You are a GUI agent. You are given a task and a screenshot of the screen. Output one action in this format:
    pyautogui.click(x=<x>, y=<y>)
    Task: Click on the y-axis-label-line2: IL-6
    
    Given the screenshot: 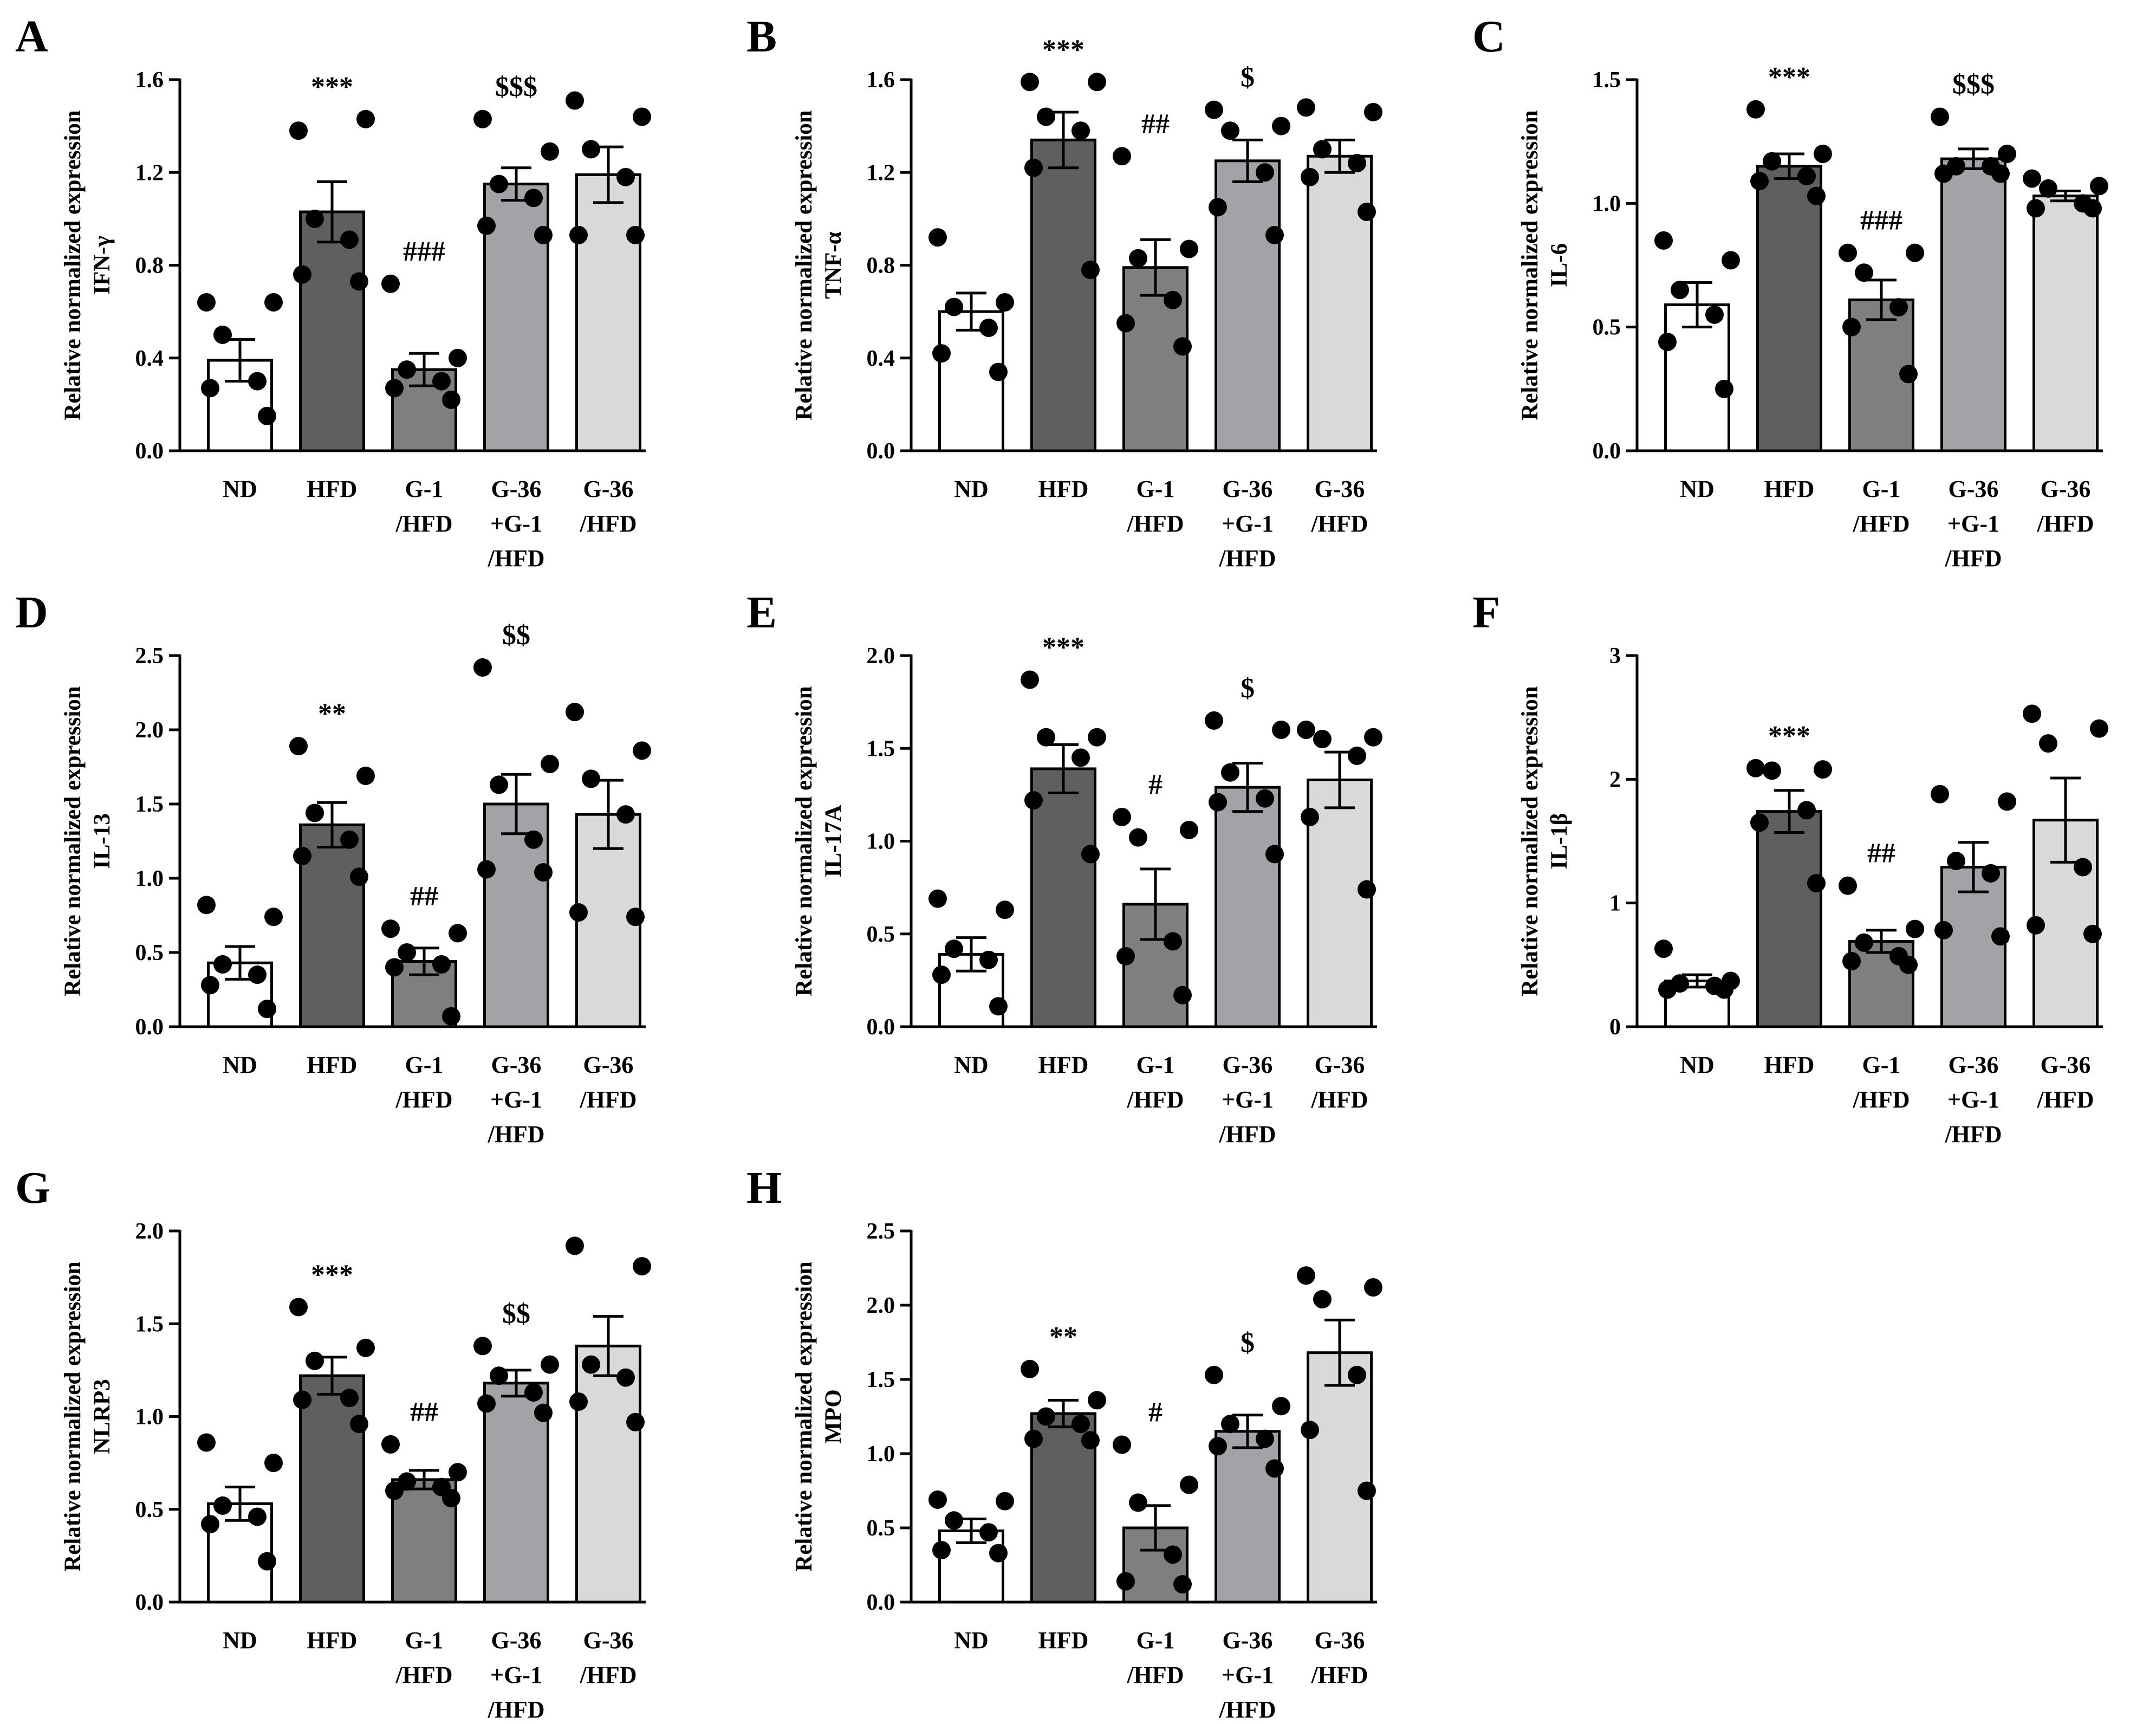 What is the action you would take?
    pyautogui.click(x=1559, y=265)
    